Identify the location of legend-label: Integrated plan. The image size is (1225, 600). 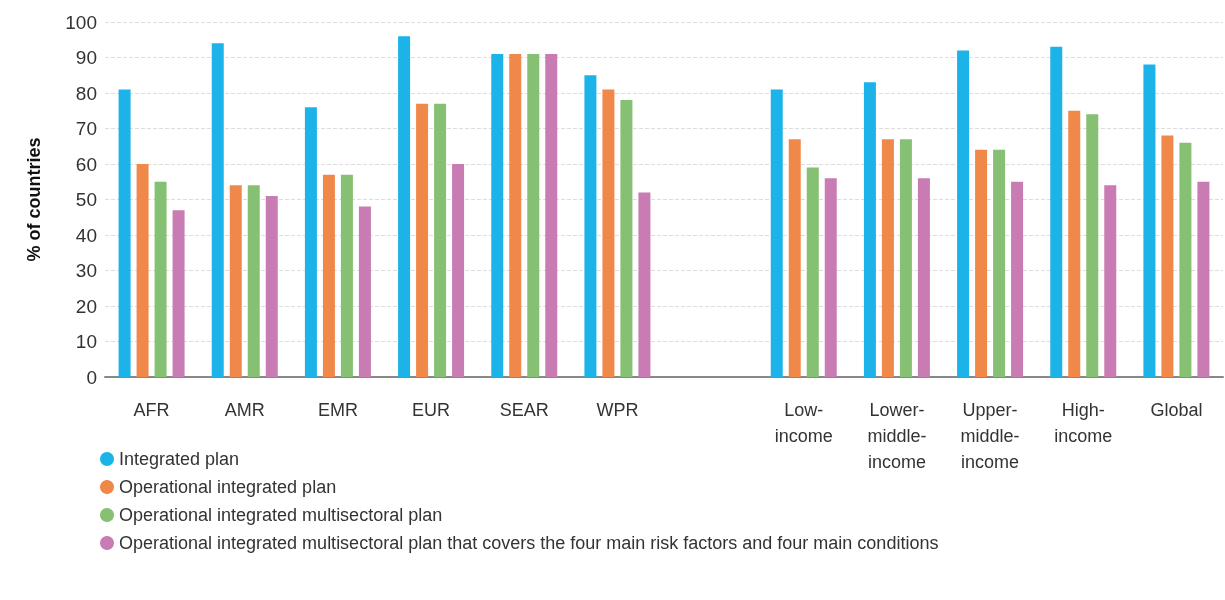
(179, 459).